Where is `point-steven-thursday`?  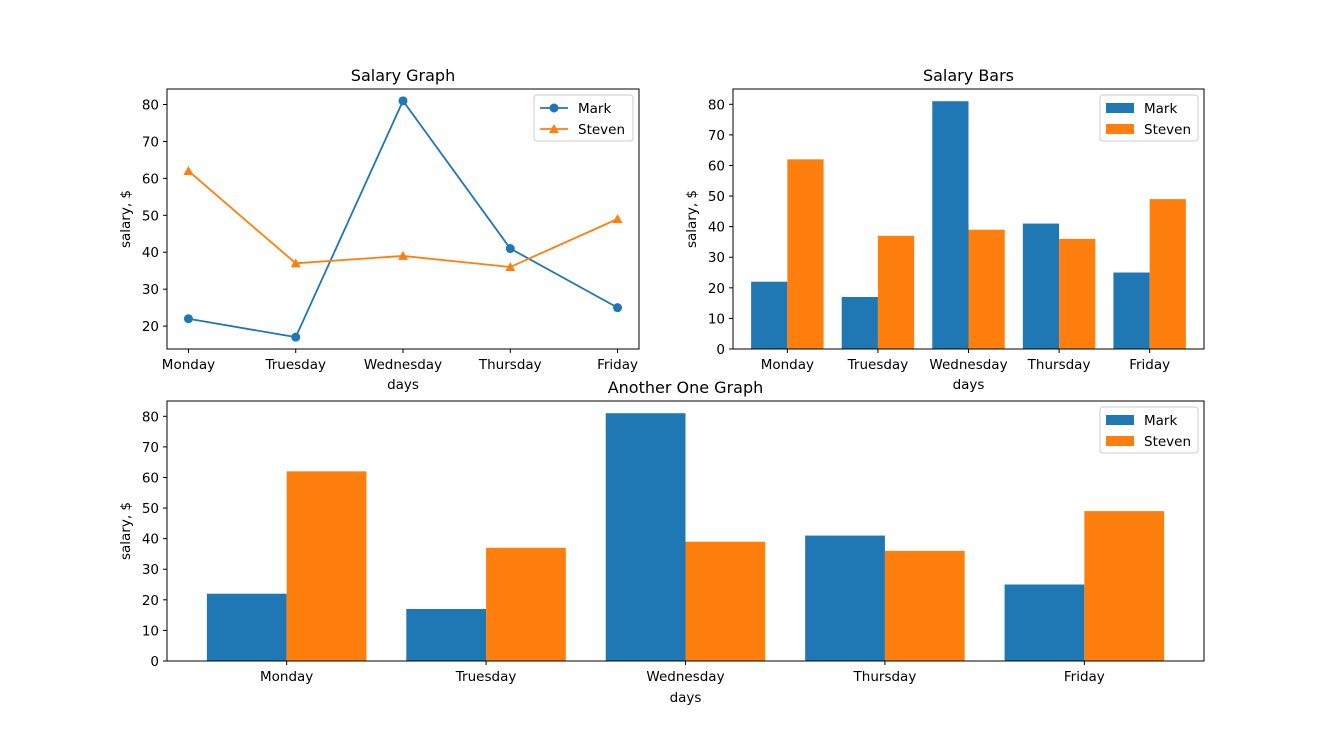
point-steven-thursday is located at coordinates (510, 267).